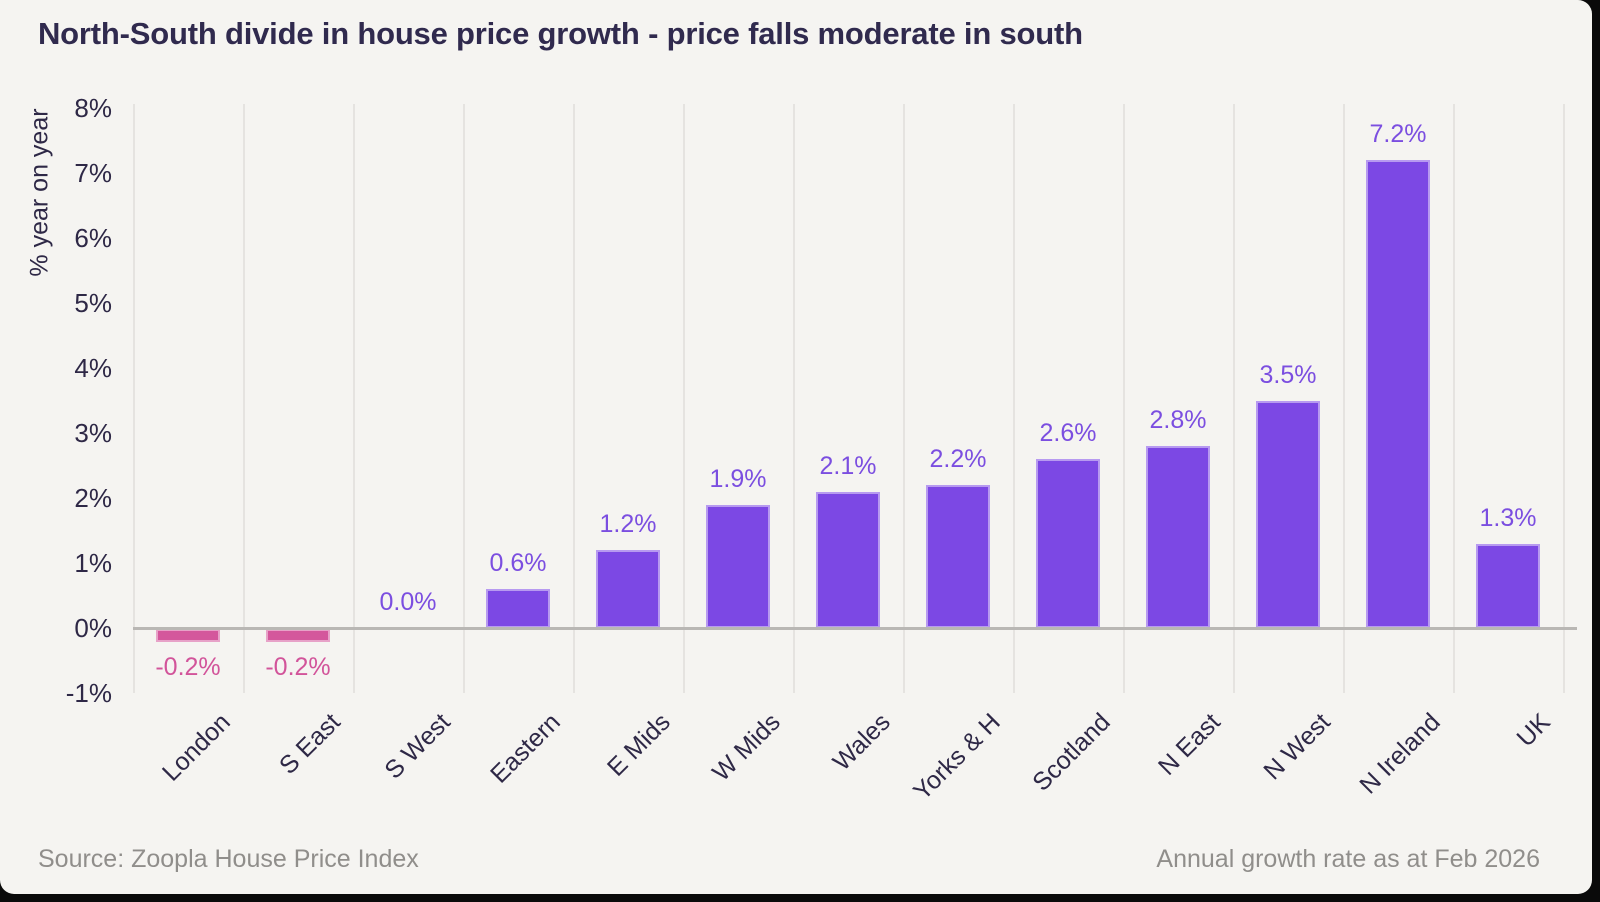 This screenshot has height=902, width=1600. What do you see at coordinates (518, 608) in the screenshot?
I see `bar-eastern` at bounding box center [518, 608].